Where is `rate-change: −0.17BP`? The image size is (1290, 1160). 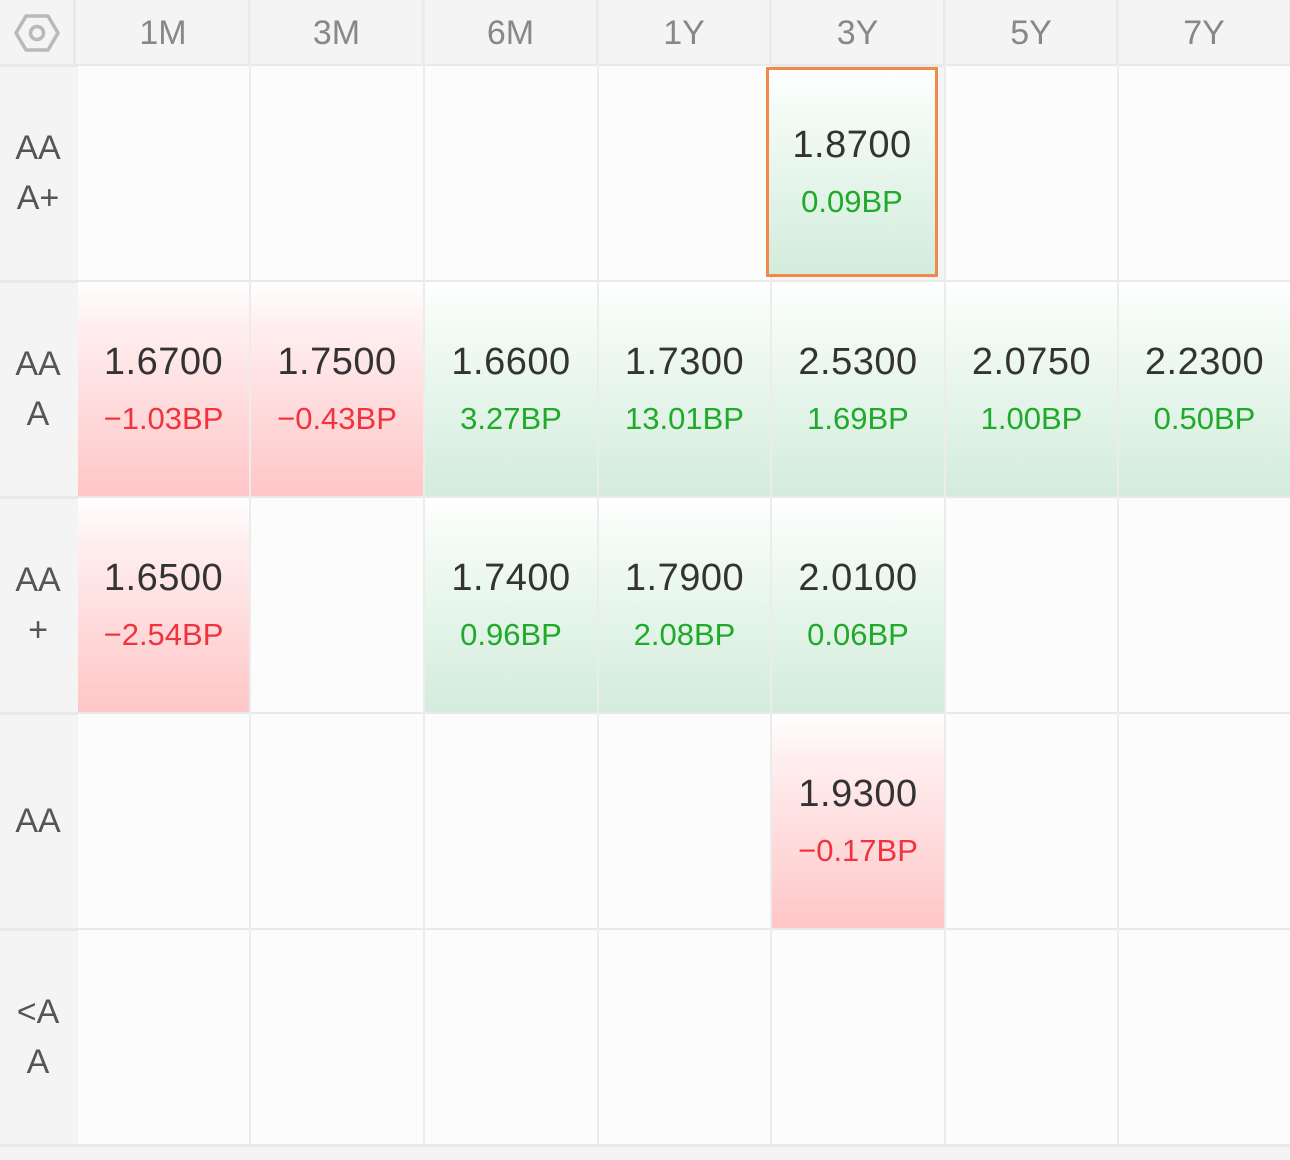 rate-change: −0.17BP is located at coordinates (858, 850).